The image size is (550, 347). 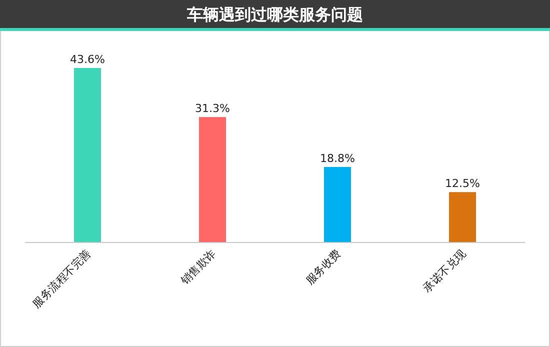 What do you see at coordinates (444, 271) in the screenshot?
I see `x-tick-label: 承诺不兑现` at bounding box center [444, 271].